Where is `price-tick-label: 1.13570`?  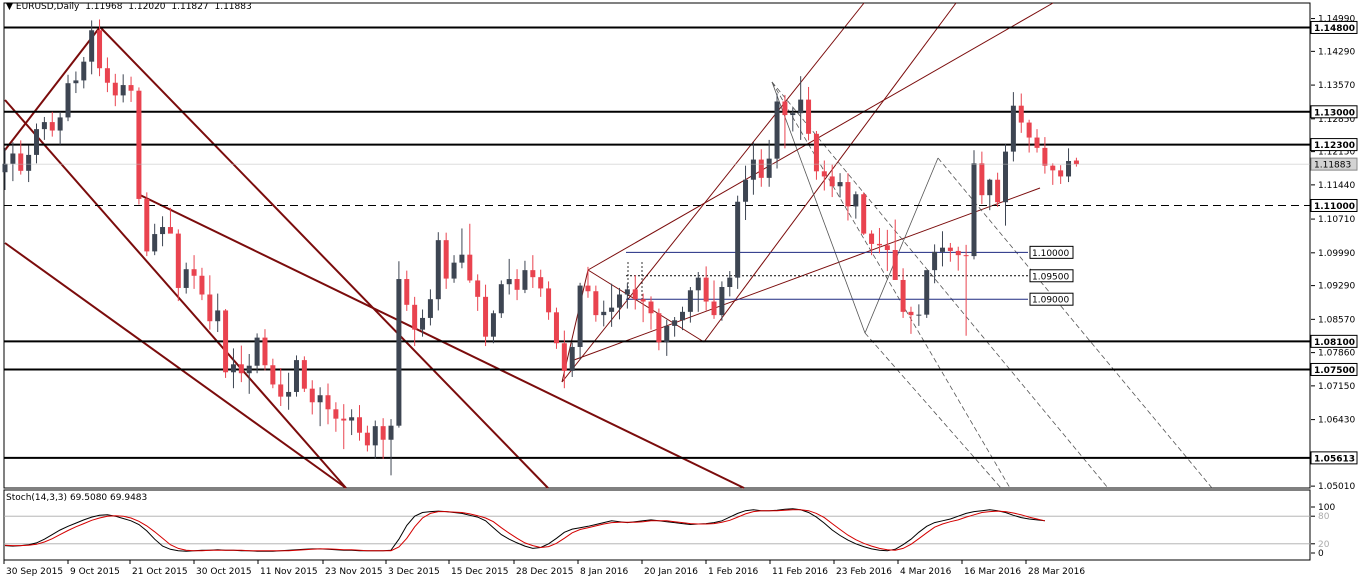
price-tick-label: 1.13570 is located at coordinates (1336, 86).